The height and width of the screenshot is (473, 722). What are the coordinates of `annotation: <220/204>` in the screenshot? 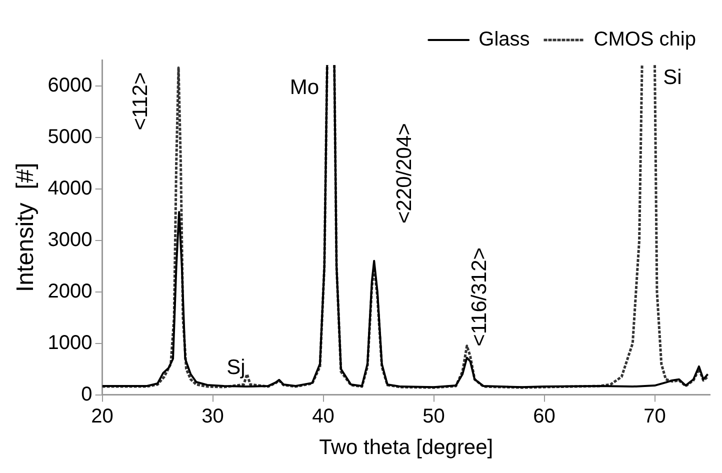 It's located at (404, 173).